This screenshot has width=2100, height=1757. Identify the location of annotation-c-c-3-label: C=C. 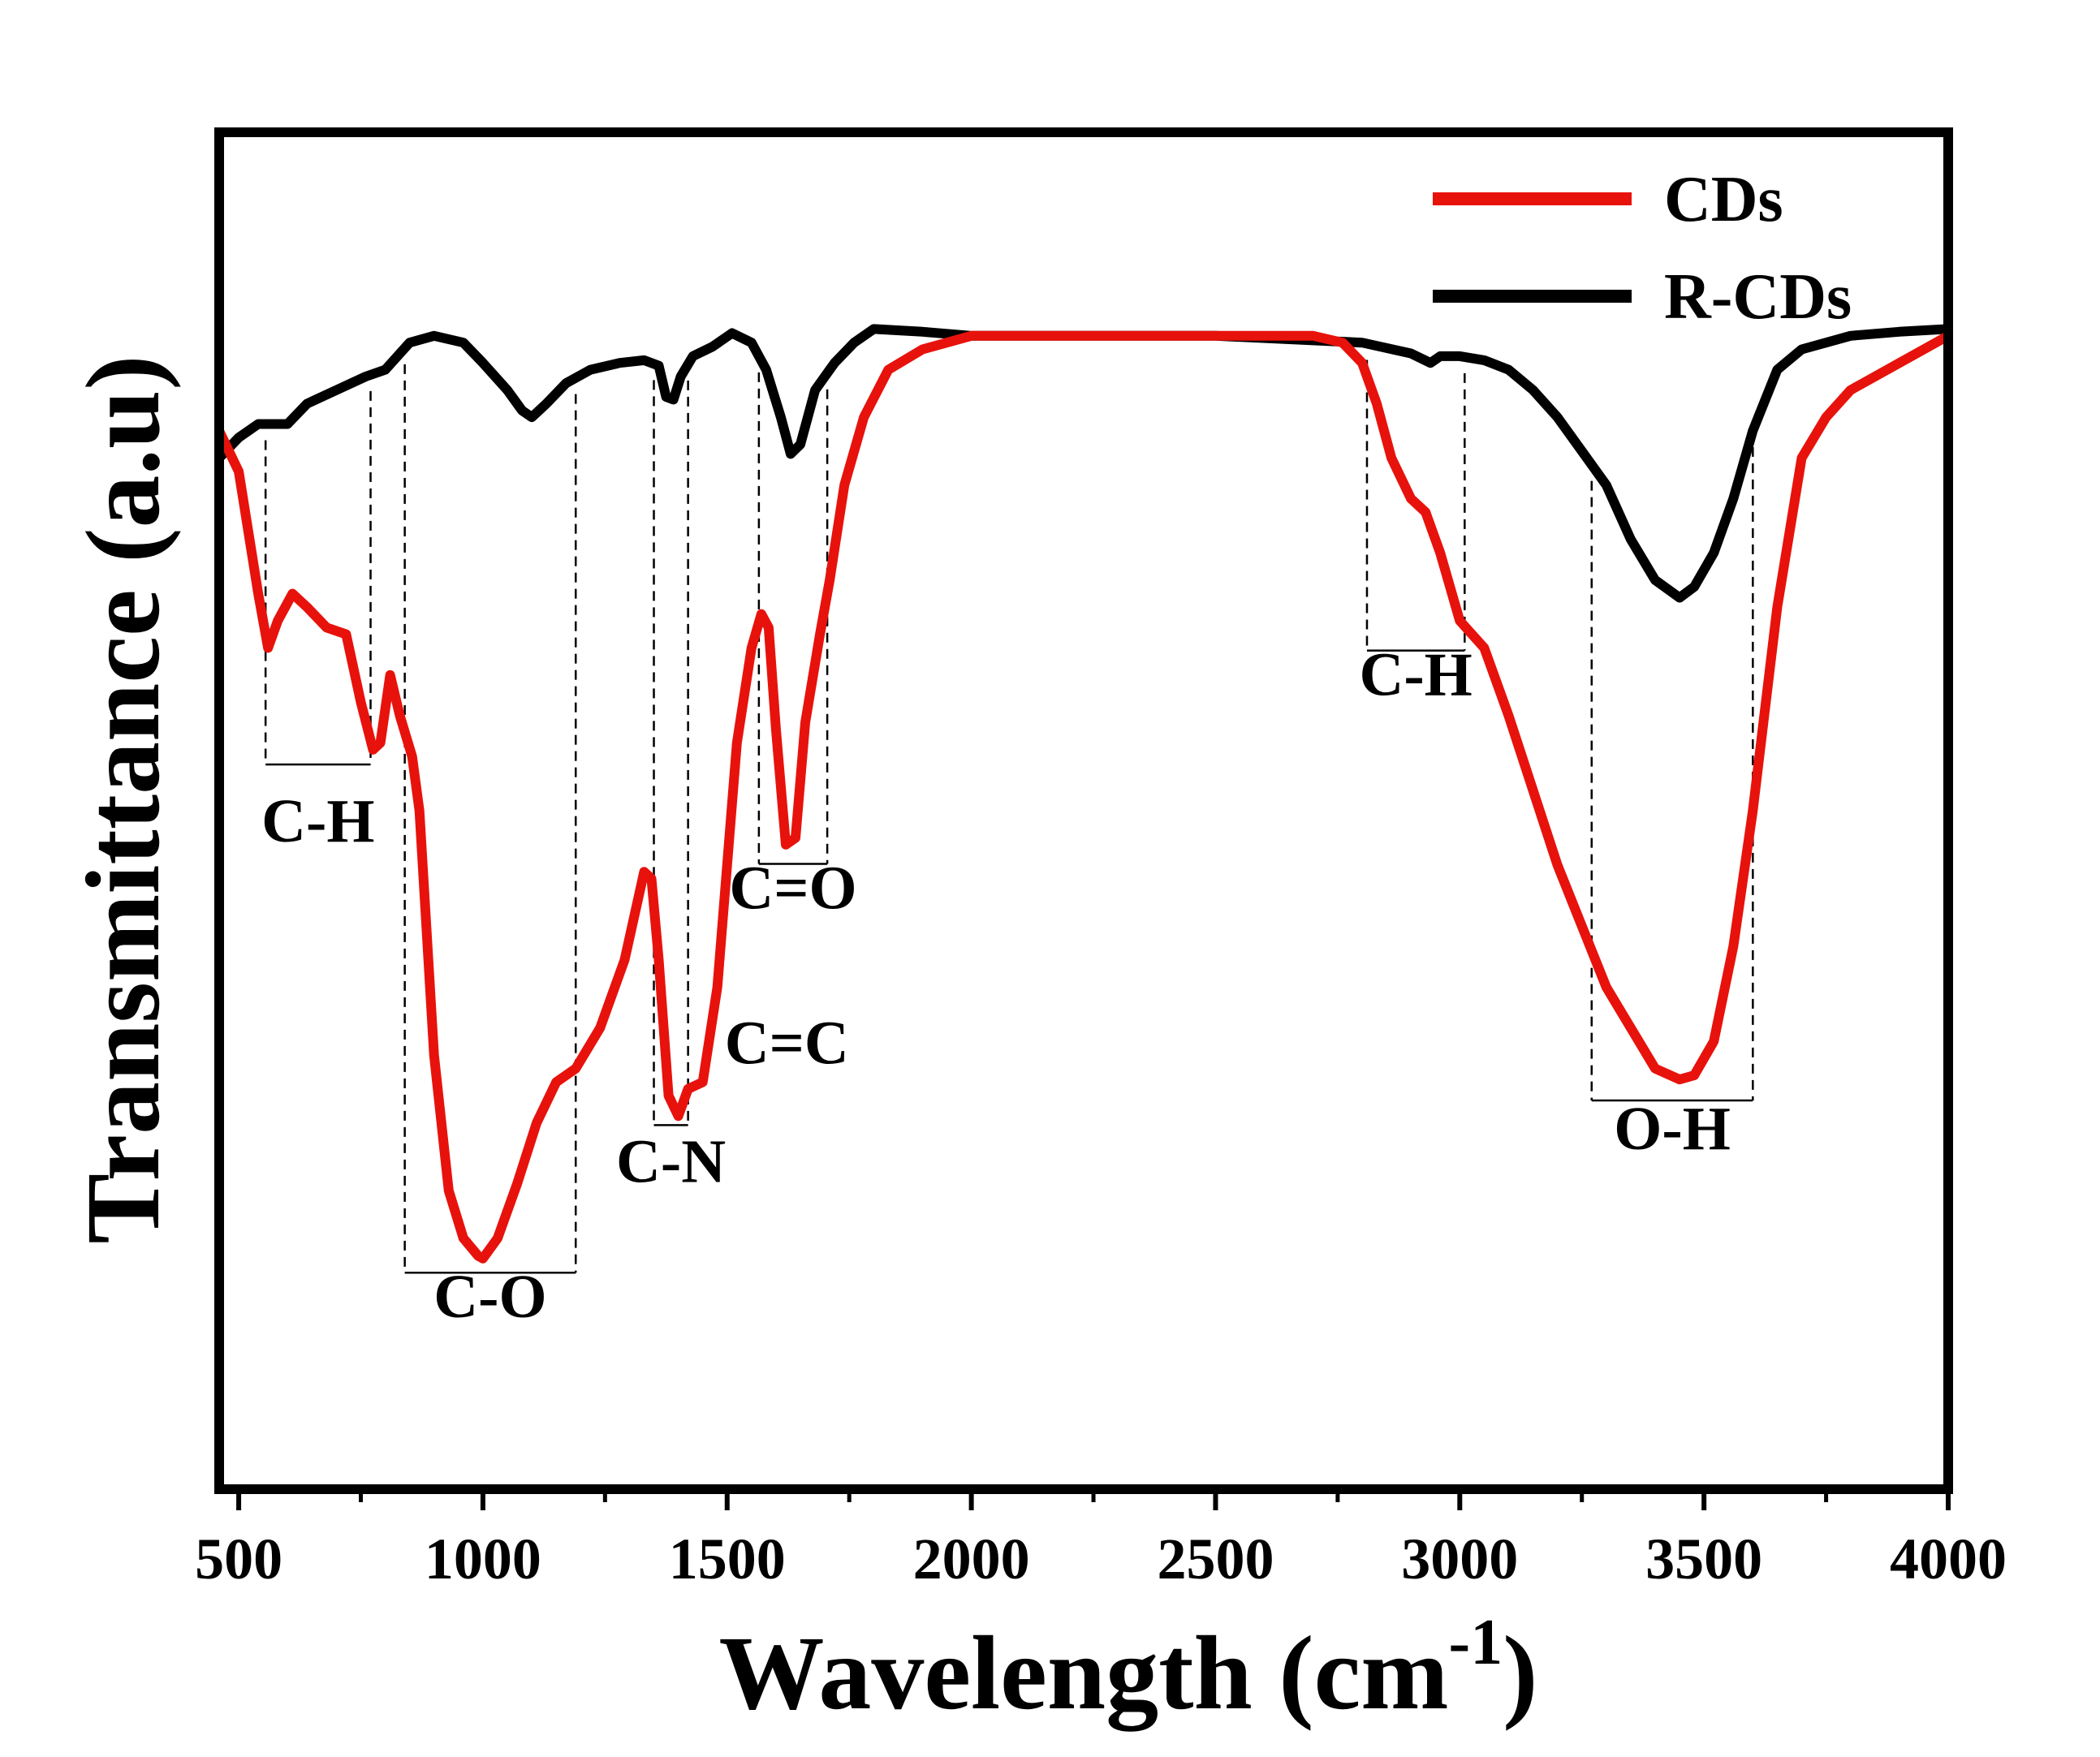
(787, 1043).